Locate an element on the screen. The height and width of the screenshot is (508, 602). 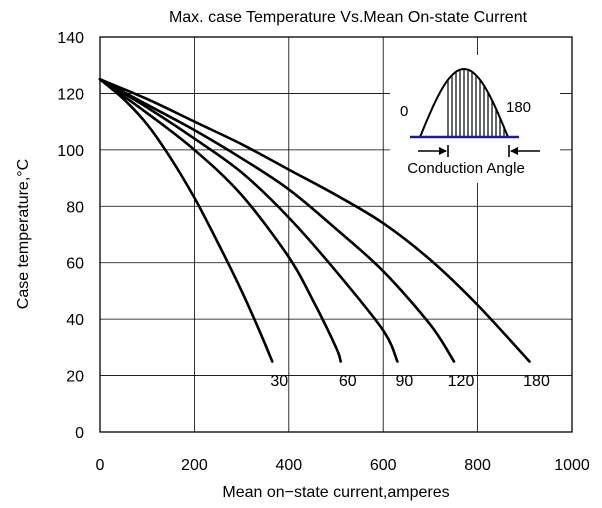
inset-sine-curve is located at coordinates (464, 102).